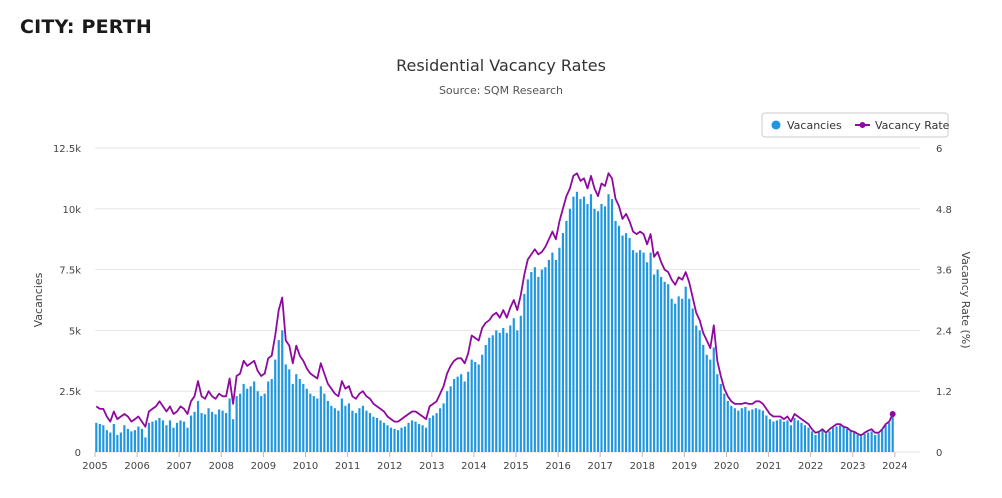 This screenshot has height=498, width=1002. What do you see at coordinates (807, 125) in the screenshot?
I see `legend-item-vacancies: Vacancies` at bounding box center [807, 125].